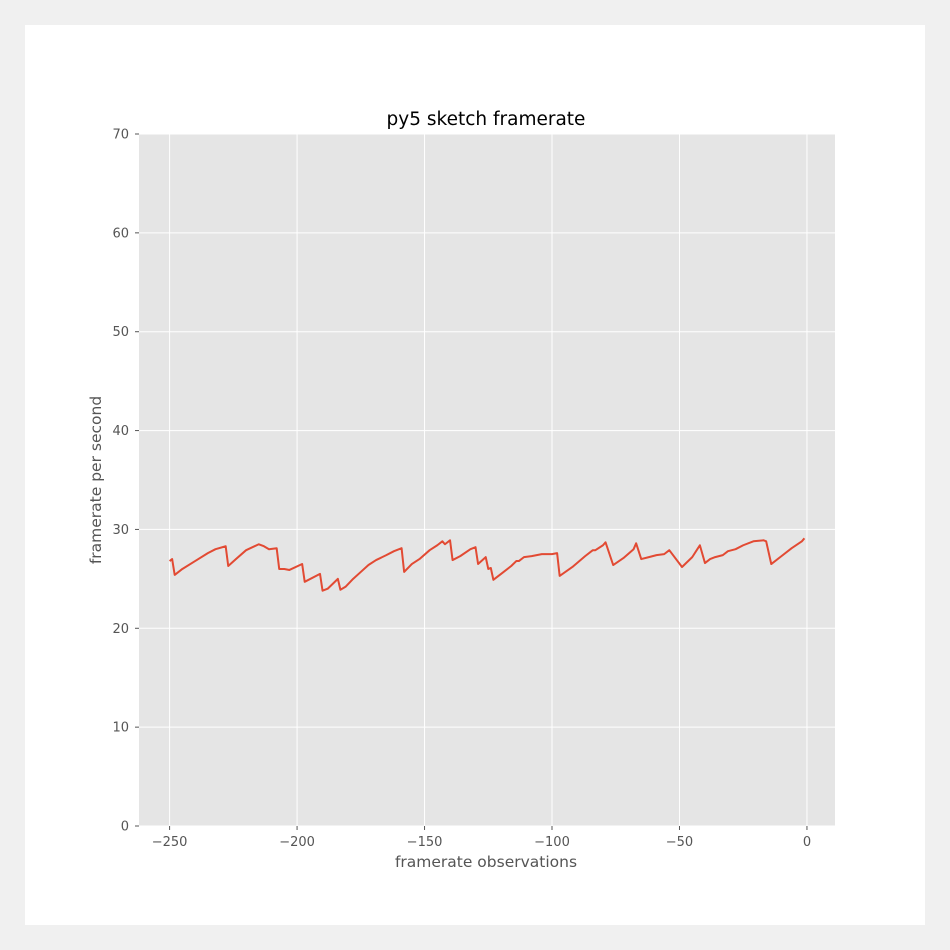 The height and width of the screenshot is (950, 950). Describe the element at coordinates (96, 480) in the screenshot. I see `y-axis-label: framerate per second` at that location.